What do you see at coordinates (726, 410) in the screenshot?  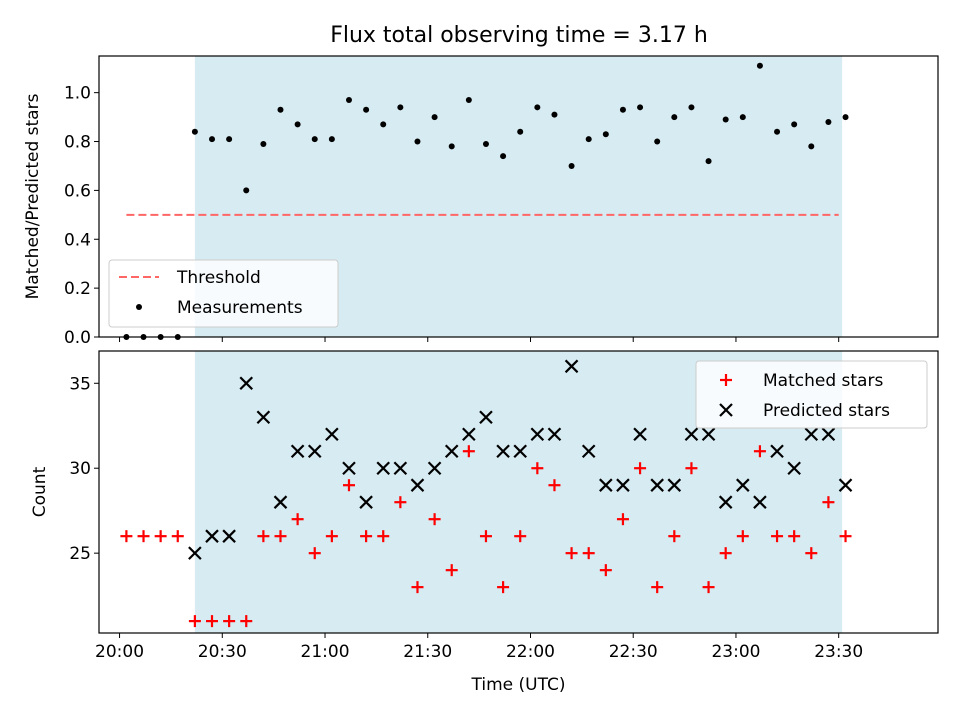 I see `legend-predicted-marker` at bounding box center [726, 410].